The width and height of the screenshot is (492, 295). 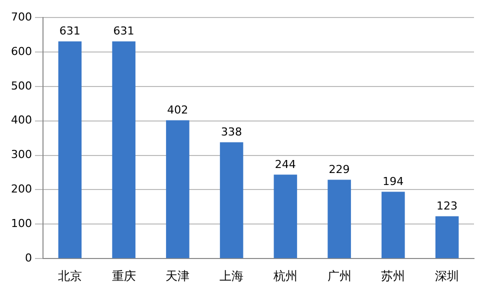 What do you see at coordinates (177, 110) in the screenshot?
I see `data-label: 402` at bounding box center [177, 110].